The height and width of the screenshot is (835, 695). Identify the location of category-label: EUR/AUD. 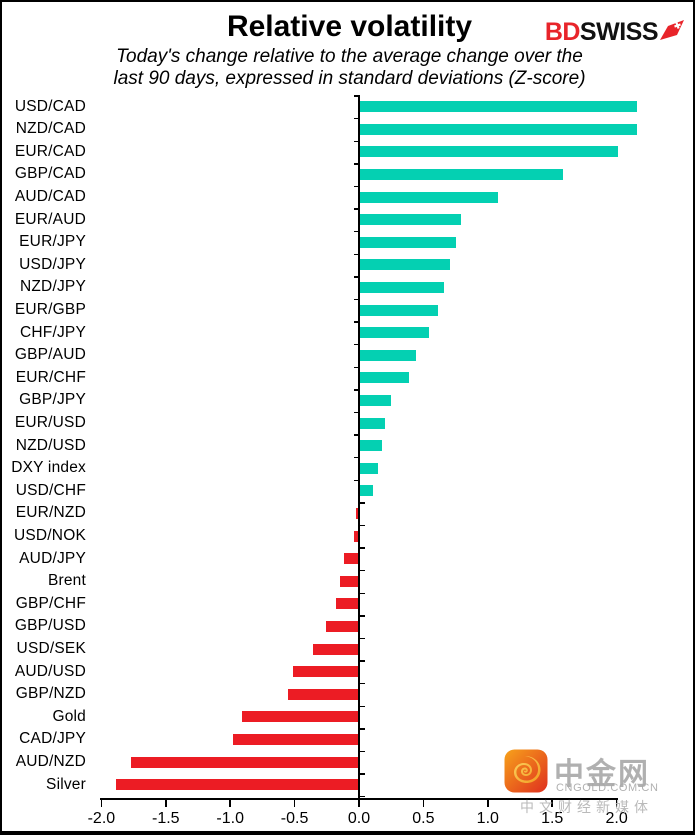
(50, 219).